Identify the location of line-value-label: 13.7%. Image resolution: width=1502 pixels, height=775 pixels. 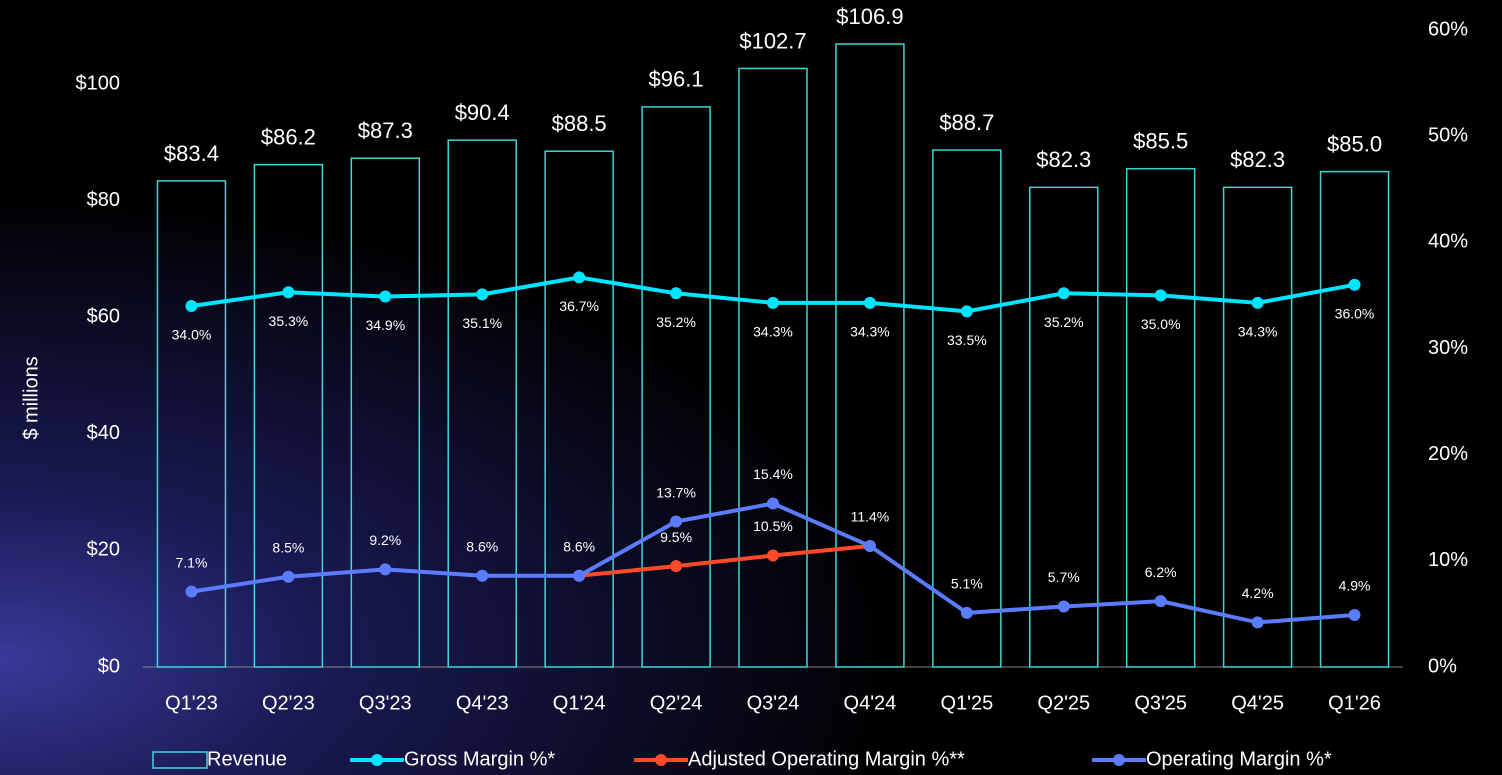
(676, 492).